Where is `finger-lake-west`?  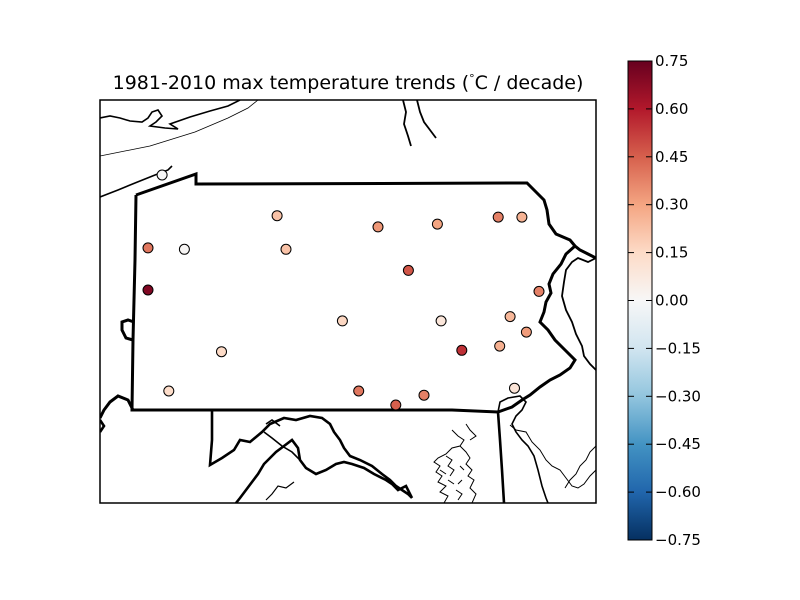
finger-lake-west is located at coordinates (407, 123).